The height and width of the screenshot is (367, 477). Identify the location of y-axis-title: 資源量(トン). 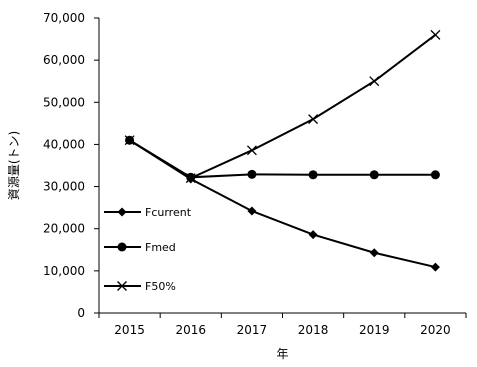
(14, 165).